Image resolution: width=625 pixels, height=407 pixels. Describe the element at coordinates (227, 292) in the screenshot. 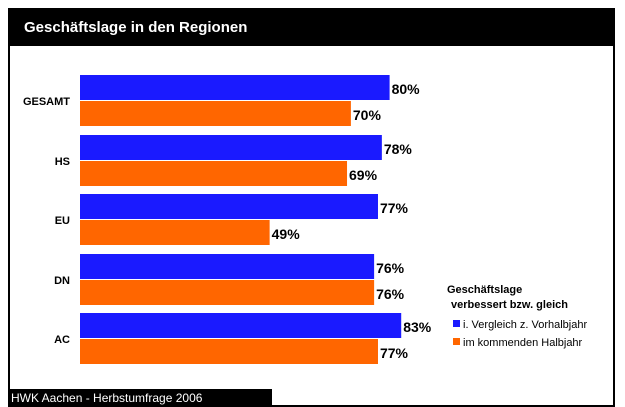

I see `bar-dn-series2` at that location.